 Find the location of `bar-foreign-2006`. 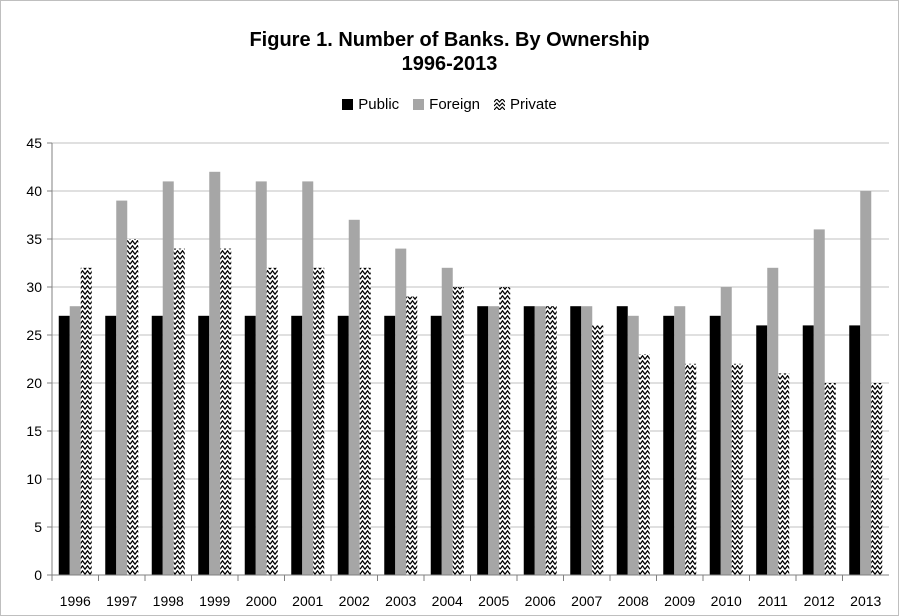

bar-foreign-2006 is located at coordinates (540, 440).